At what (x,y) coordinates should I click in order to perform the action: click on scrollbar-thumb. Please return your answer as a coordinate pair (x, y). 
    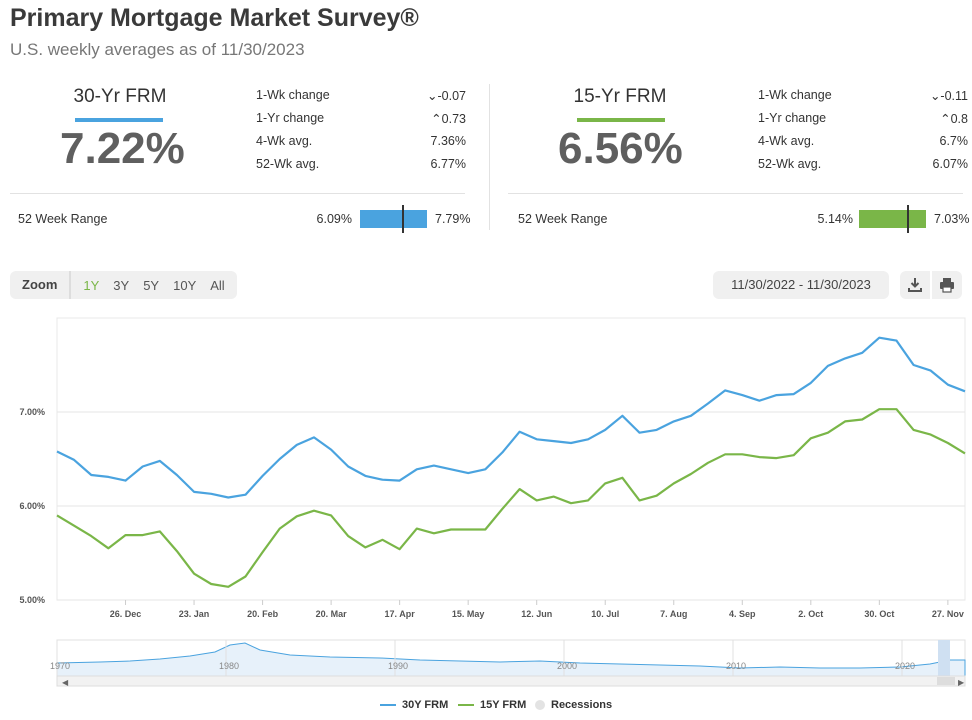
    Looking at the image, I should click on (946, 681).